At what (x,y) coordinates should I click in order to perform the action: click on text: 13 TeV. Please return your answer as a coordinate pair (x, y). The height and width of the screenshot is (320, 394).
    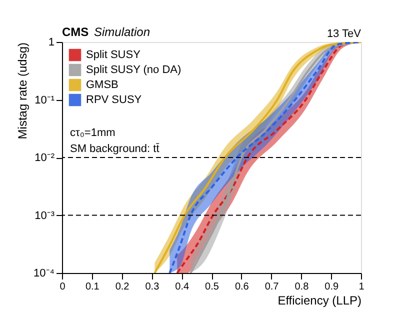
    Looking at the image, I should click on (344, 34).